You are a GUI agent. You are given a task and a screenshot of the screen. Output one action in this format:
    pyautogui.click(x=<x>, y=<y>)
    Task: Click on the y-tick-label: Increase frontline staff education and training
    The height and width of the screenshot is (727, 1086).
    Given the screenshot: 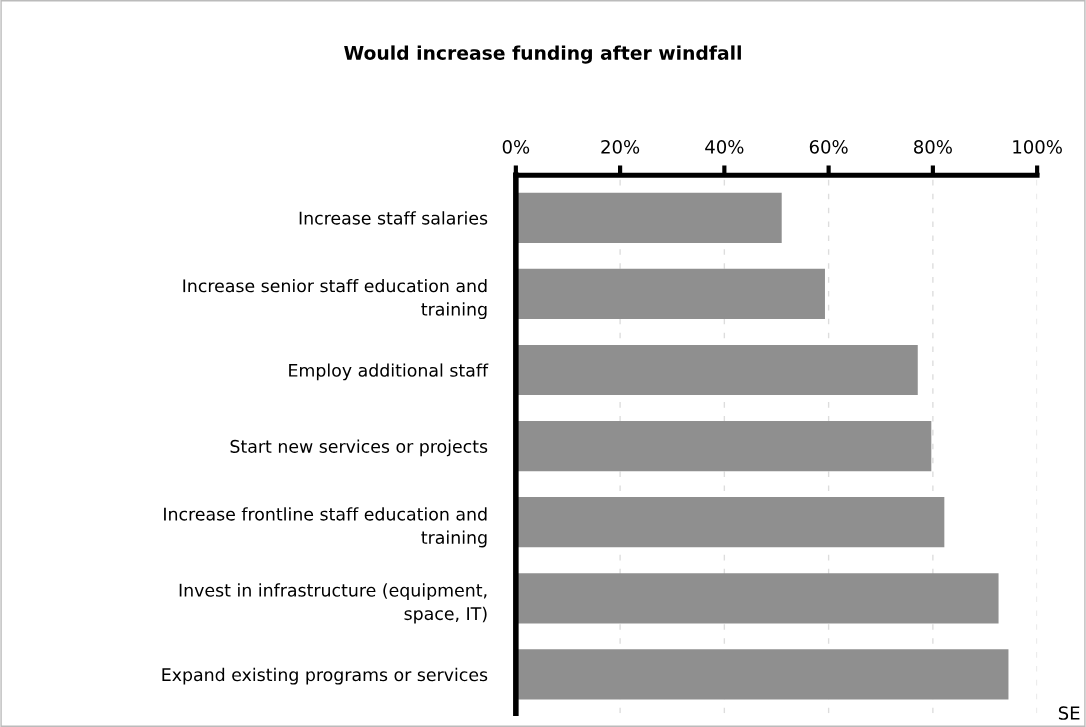 What is the action you would take?
    pyautogui.click(x=325, y=527)
    